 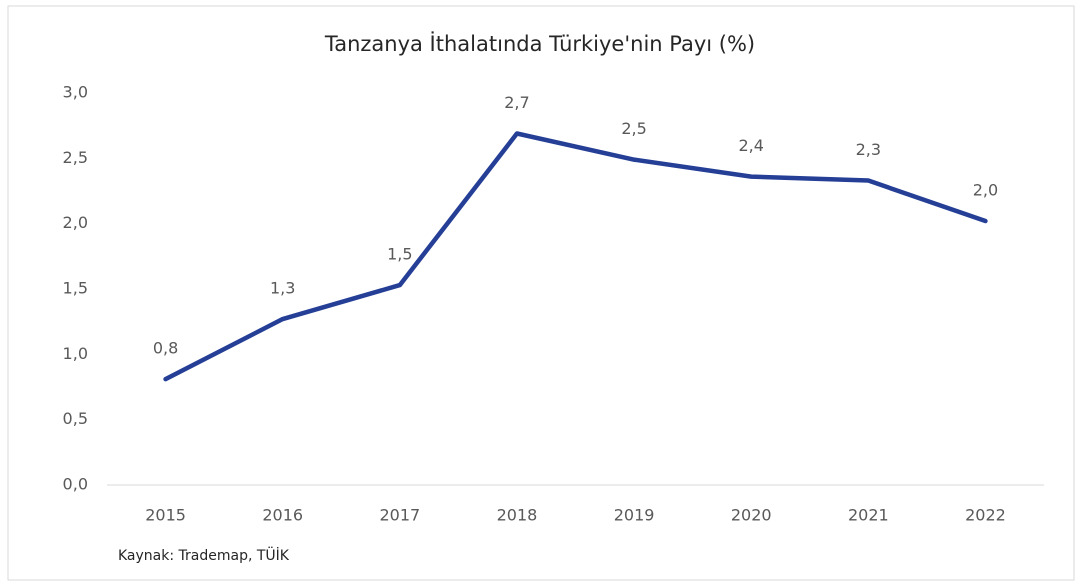 What do you see at coordinates (517, 515) in the screenshot?
I see `x-tick-label: 2018` at bounding box center [517, 515].